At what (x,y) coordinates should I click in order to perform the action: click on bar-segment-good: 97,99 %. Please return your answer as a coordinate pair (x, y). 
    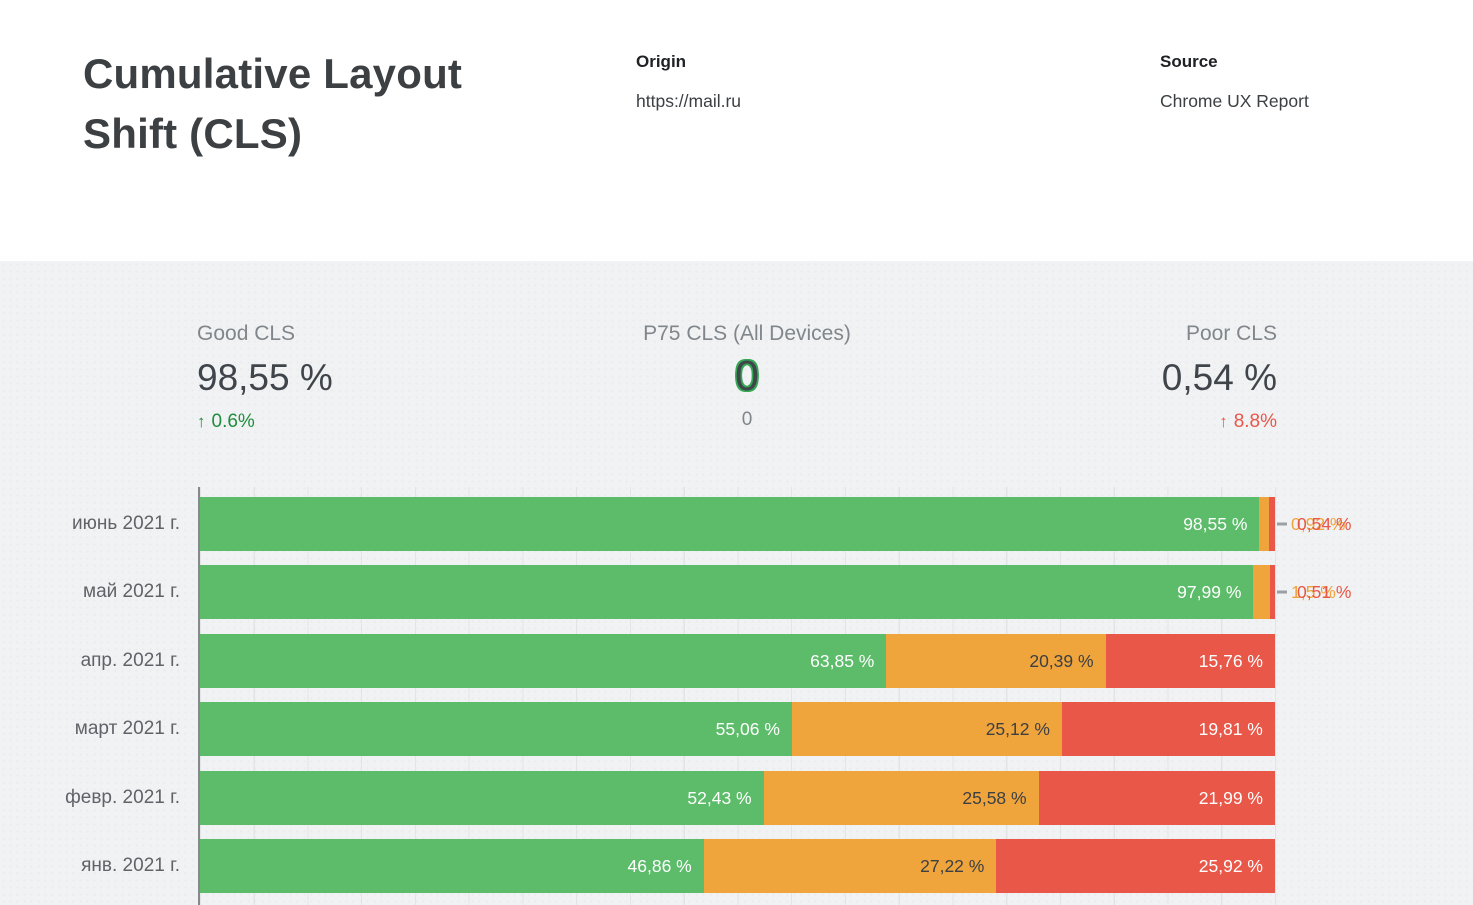
    Looking at the image, I should click on (727, 592).